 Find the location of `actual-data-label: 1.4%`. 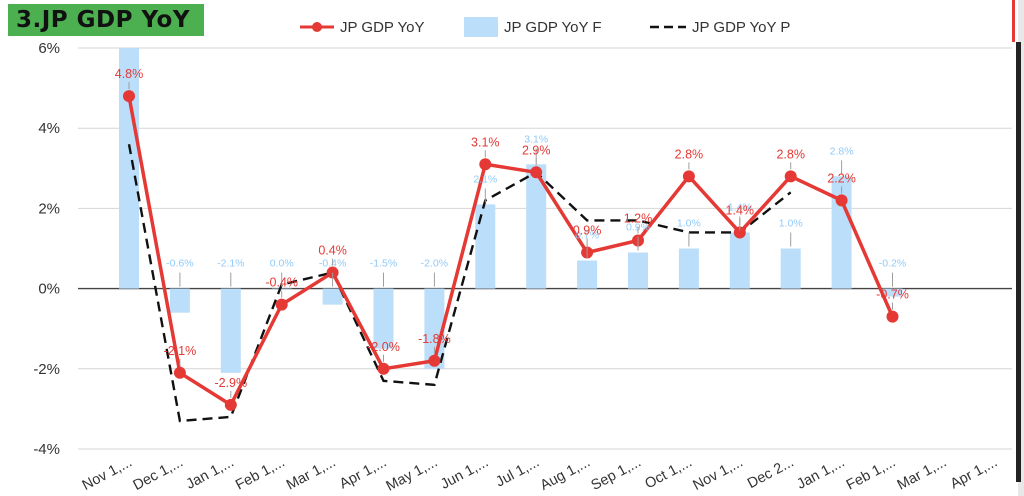

actual-data-label: 1.4% is located at coordinates (740, 210).